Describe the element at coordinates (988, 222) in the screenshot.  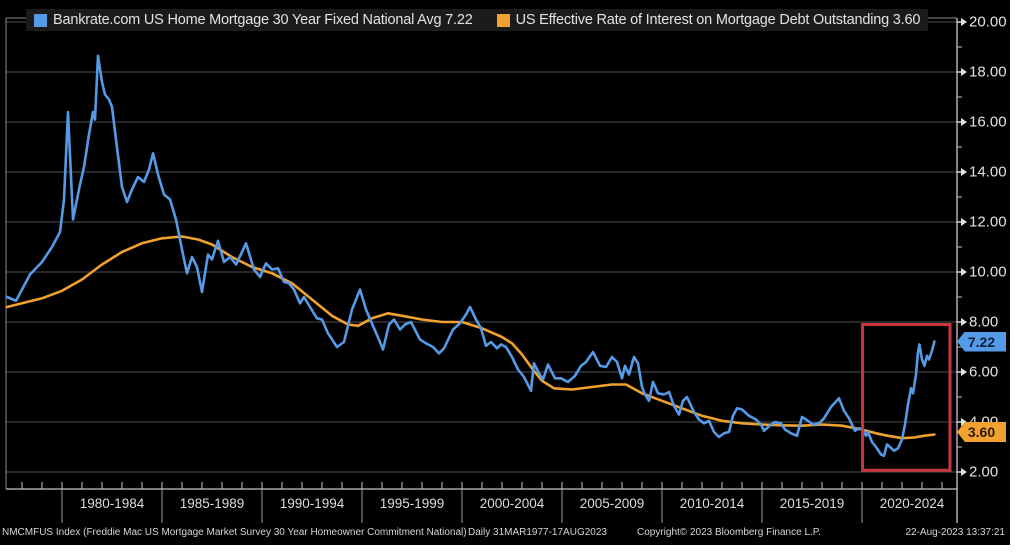
I see `y-axis-tick-label: 12.00` at that location.